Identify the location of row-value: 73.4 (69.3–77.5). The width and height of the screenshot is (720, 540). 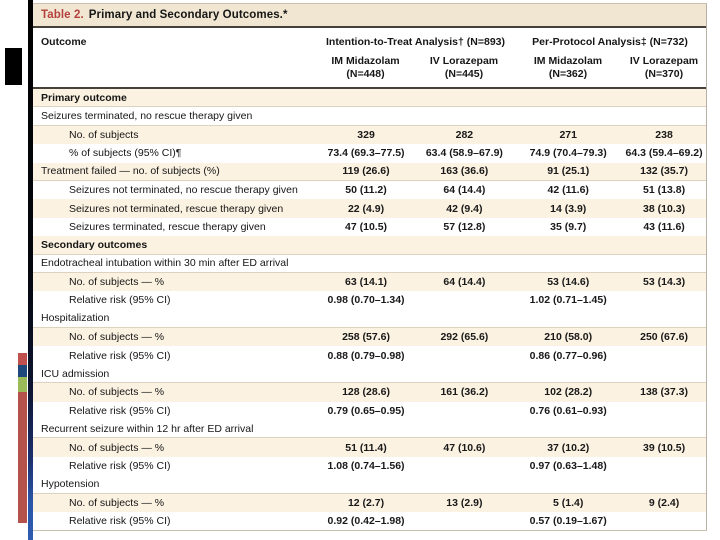
(366, 153).